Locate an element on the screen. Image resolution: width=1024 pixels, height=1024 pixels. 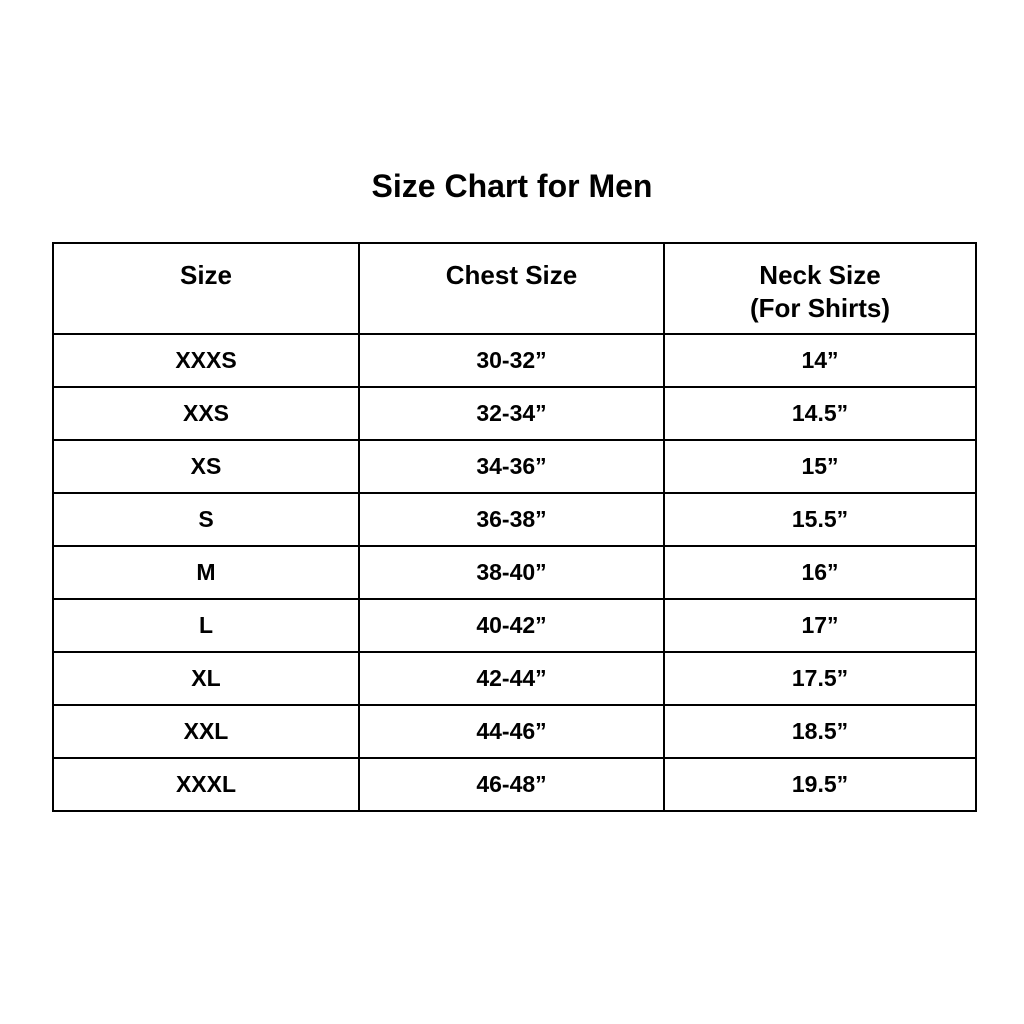
table-cell: 34-36” is located at coordinates (511, 466).